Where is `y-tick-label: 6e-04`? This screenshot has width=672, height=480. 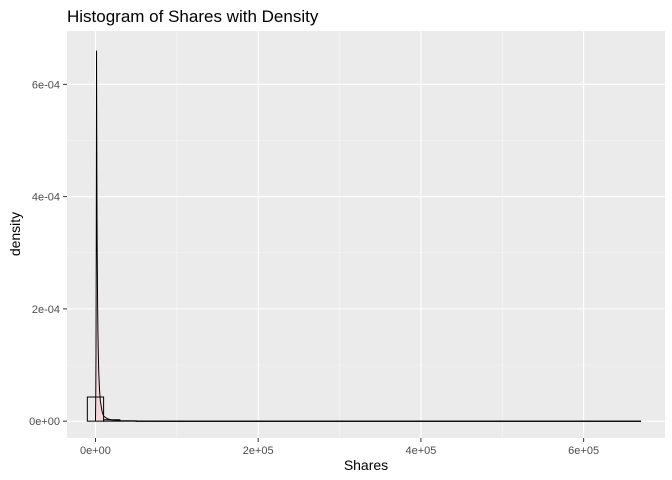 y-tick-label: 6e-04 is located at coordinates (46, 85).